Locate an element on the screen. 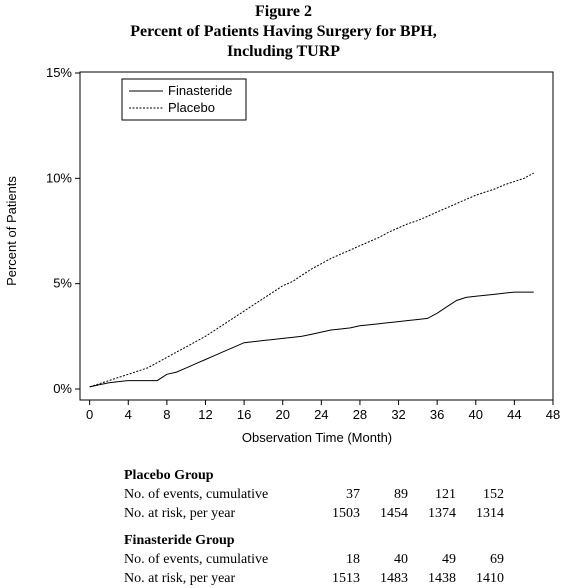 The height and width of the screenshot is (588, 567). table-cell: 37 is located at coordinates (353, 494).